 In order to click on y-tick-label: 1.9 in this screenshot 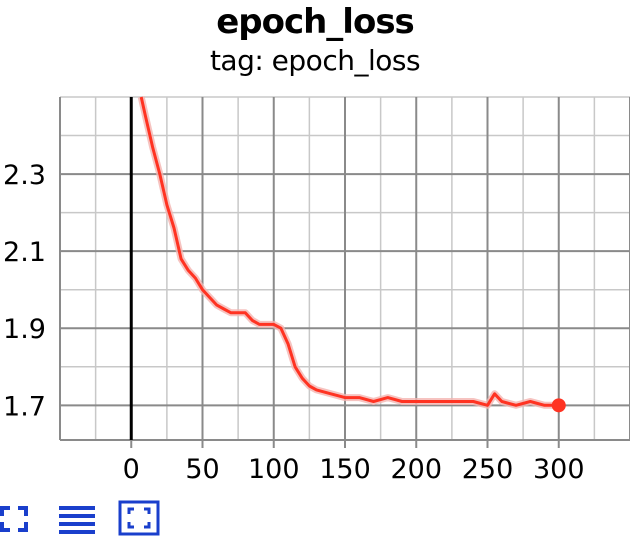, I will do `click(24, 329)`.